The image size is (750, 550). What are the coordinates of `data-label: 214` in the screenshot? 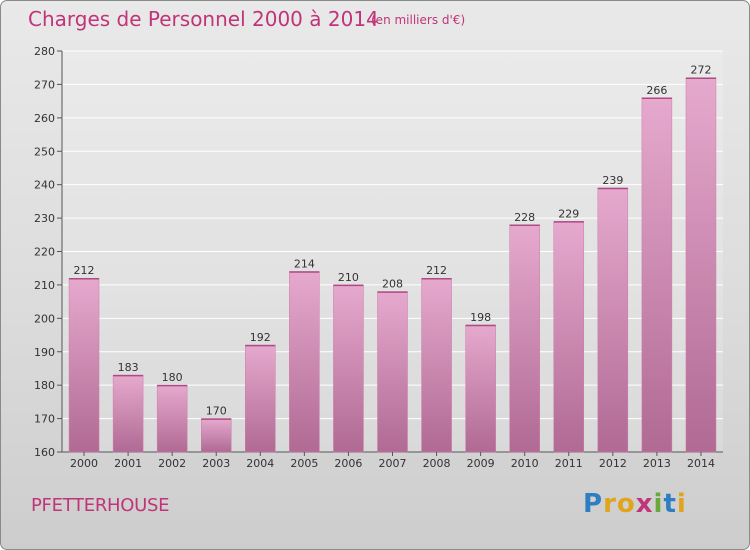 It's located at (304, 264).